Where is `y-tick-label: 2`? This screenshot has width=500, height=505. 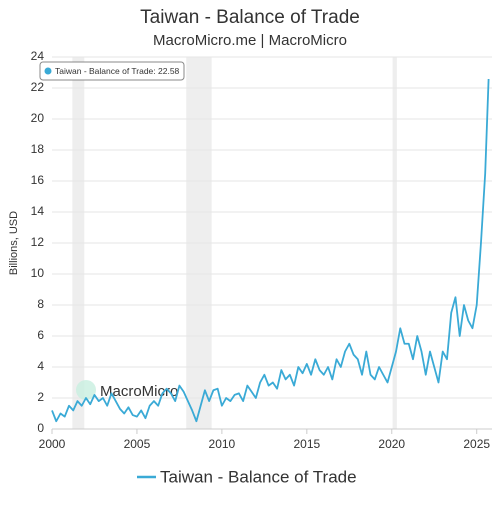 y-tick-label: 2 is located at coordinates (40, 397).